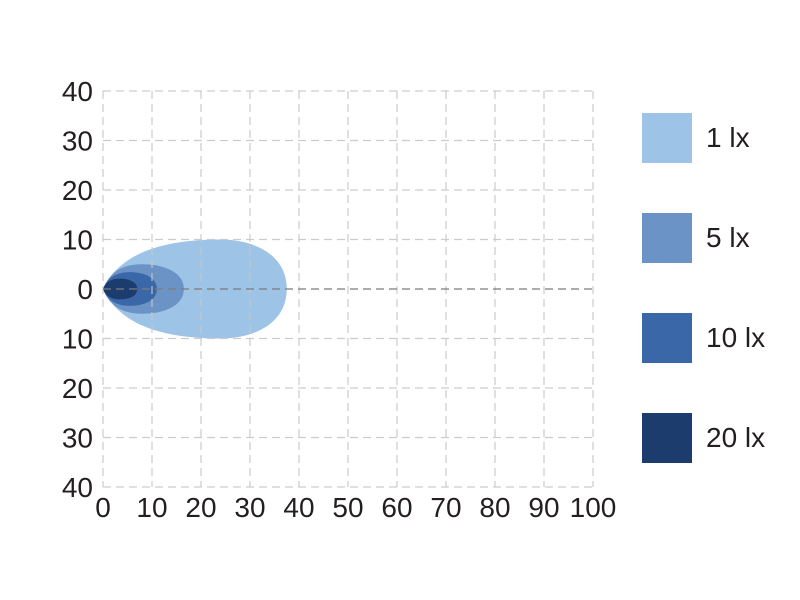 This screenshot has width=800, height=600. I want to click on x-tick-label: 100, so click(593, 507).